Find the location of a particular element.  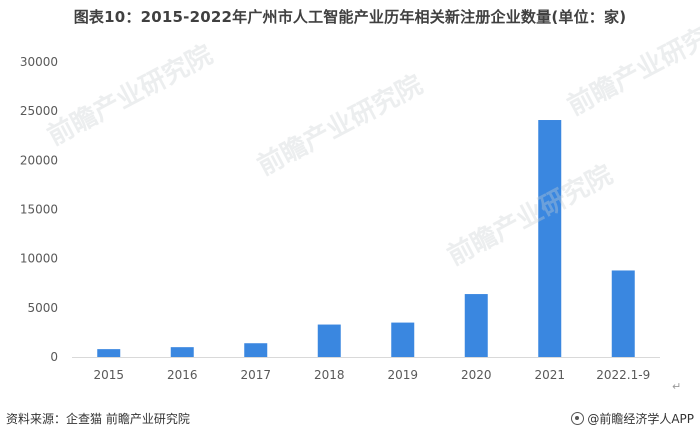

y-tick-label: 30000 is located at coordinates (39, 62).